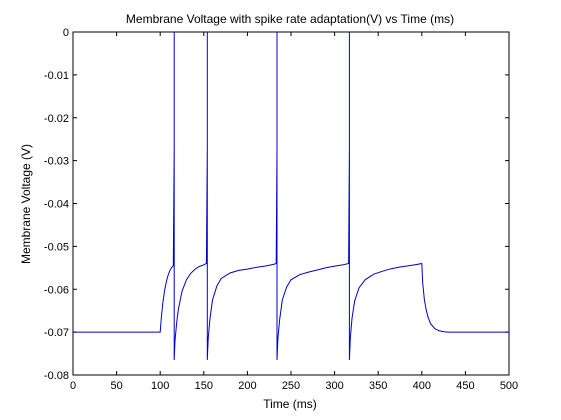  I want to click on y-tick-label: -0.08, so click(56, 376).